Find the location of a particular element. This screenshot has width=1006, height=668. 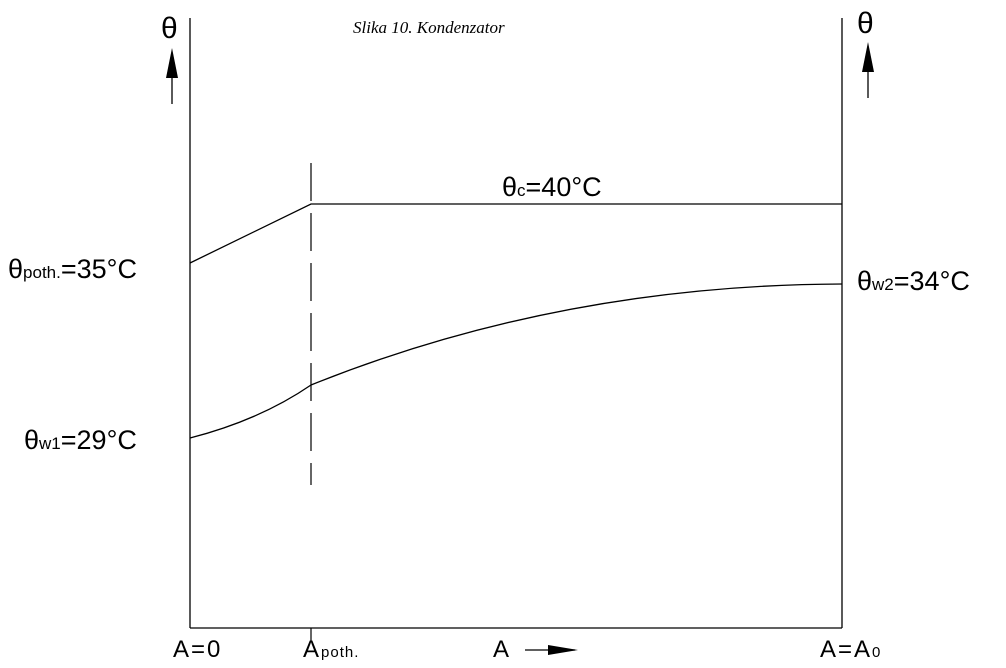

theta-w2-sub: w2 is located at coordinates (883, 284).